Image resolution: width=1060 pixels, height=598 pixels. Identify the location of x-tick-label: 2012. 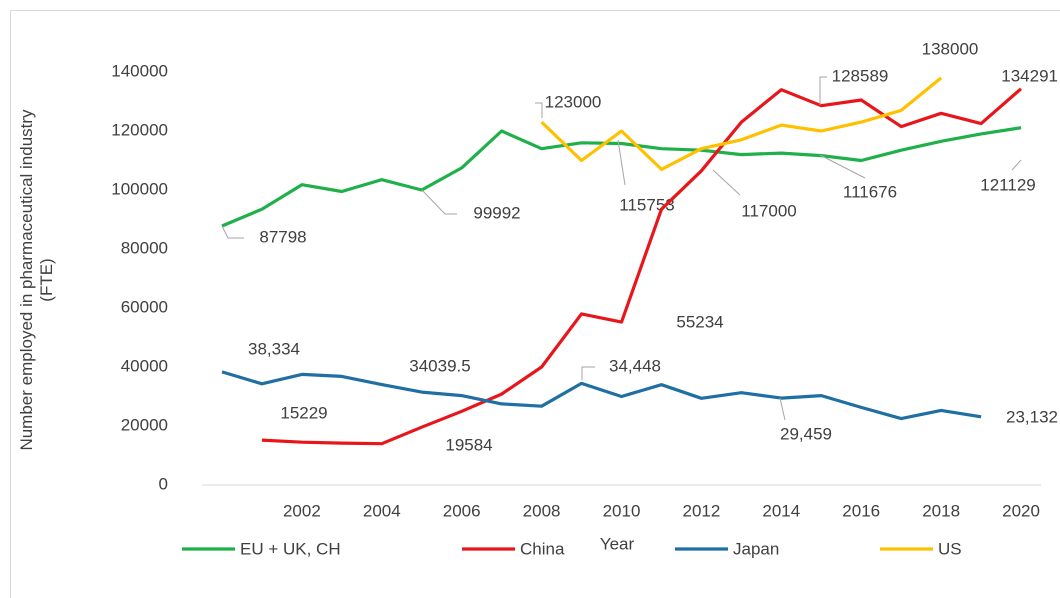
(701, 510).